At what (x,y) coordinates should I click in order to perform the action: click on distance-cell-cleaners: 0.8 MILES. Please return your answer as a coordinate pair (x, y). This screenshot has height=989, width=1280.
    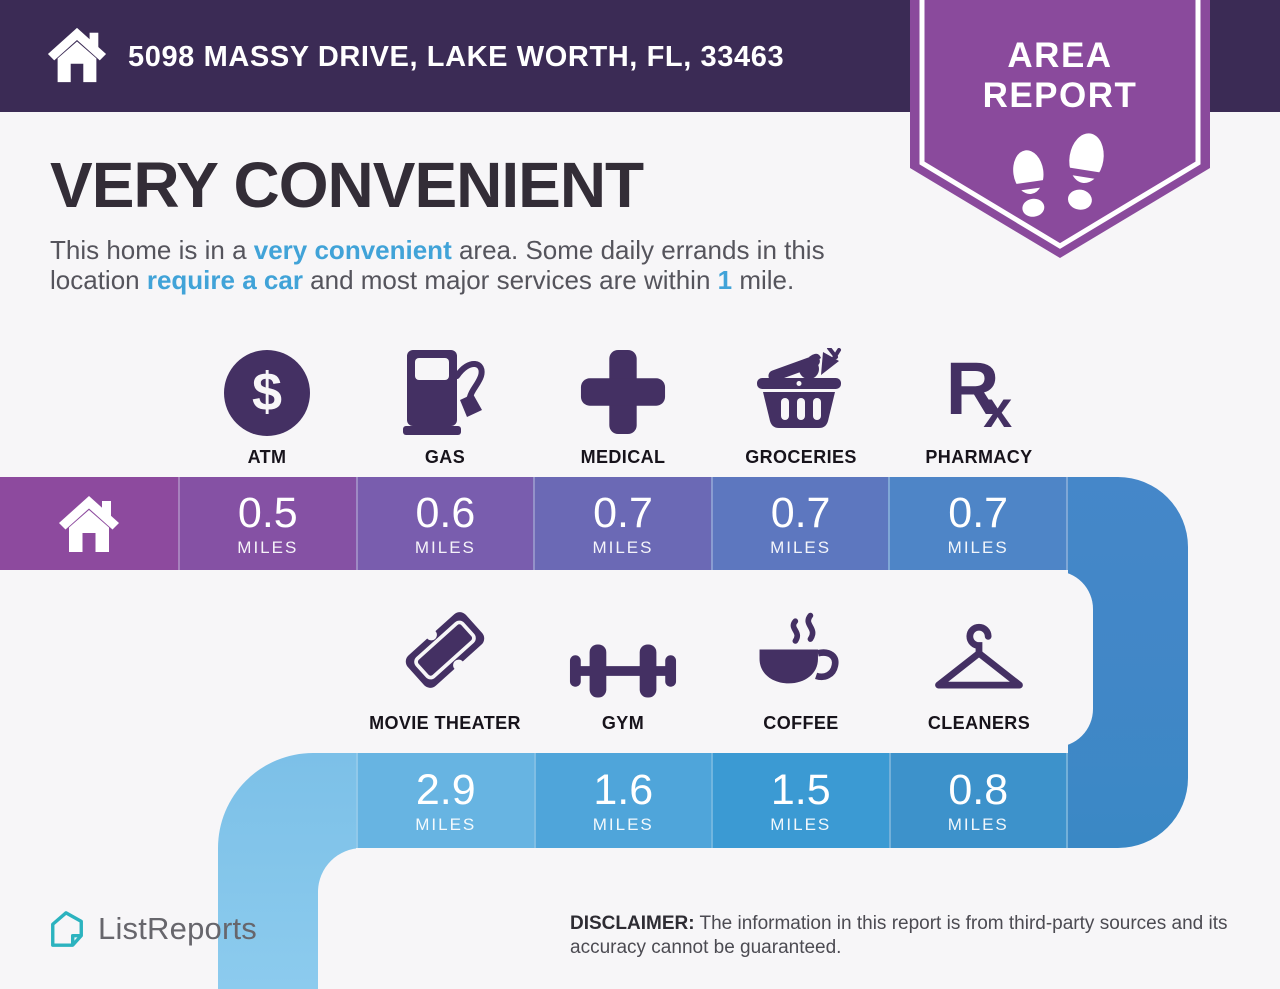
    Looking at the image, I should click on (978, 800).